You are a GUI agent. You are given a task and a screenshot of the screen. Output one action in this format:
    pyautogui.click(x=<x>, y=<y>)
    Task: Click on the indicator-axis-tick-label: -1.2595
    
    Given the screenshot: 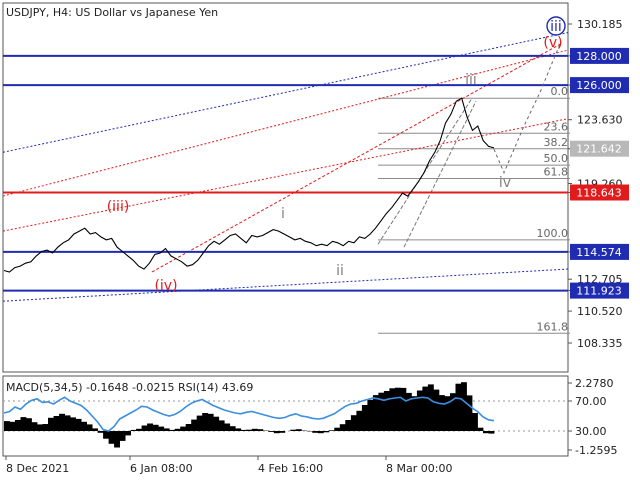 What is the action you would take?
    pyautogui.click(x=596, y=450)
    